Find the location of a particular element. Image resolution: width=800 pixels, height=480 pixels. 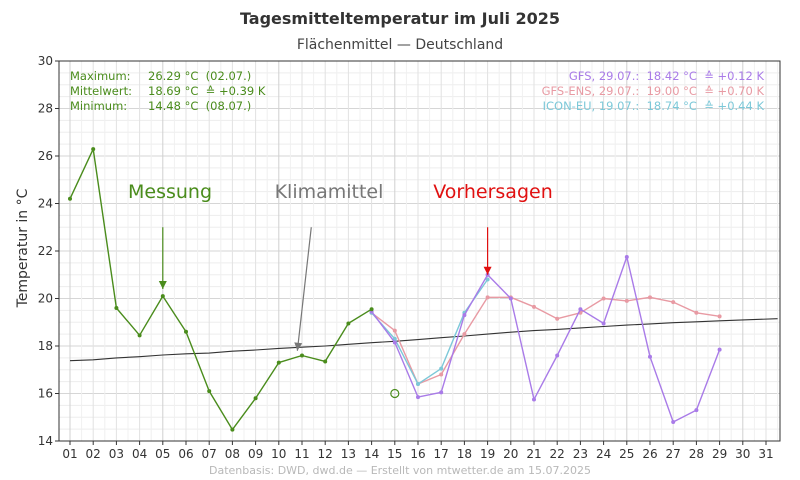

series-line-klimamittel is located at coordinates (423, 340).